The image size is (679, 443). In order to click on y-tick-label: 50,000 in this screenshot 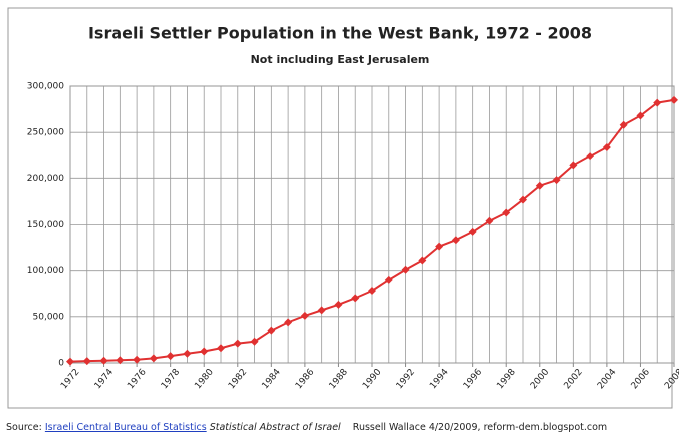, I will do `click(49, 317)`.